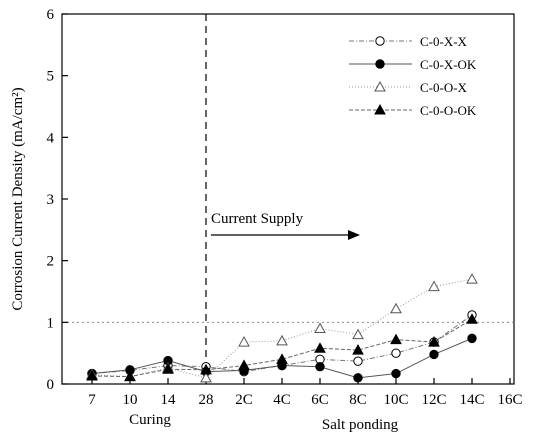 The width and height of the screenshot is (540, 436). What do you see at coordinates (354, 235) in the screenshot?
I see `current-supply-arrowhead` at bounding box center [354, 235].